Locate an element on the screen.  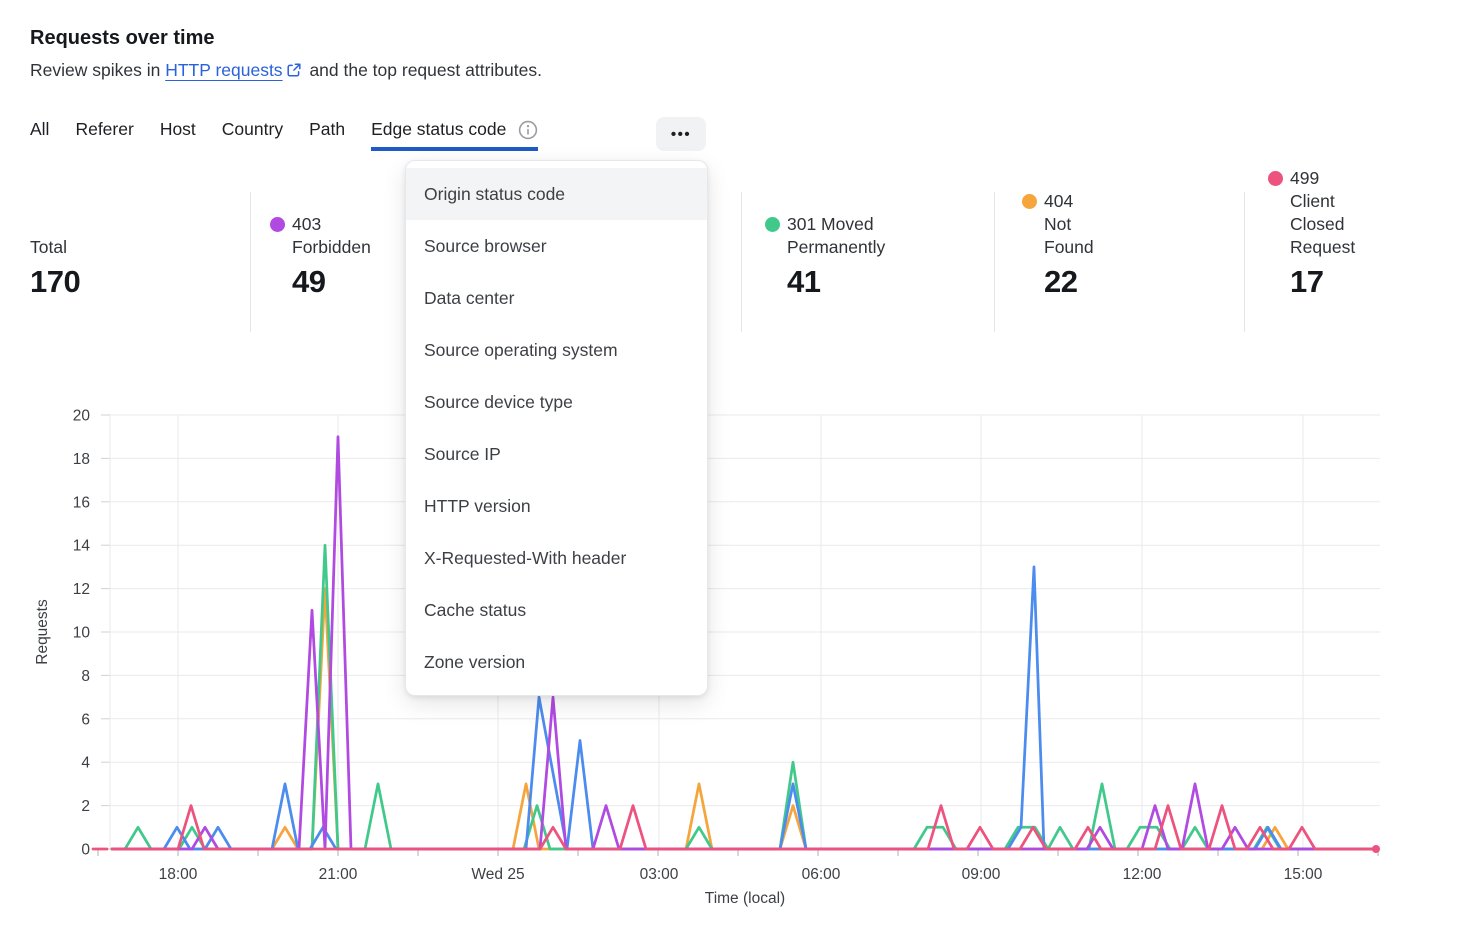
menu-item-source-device-type: Source device type is located at coordinates (498, 401).